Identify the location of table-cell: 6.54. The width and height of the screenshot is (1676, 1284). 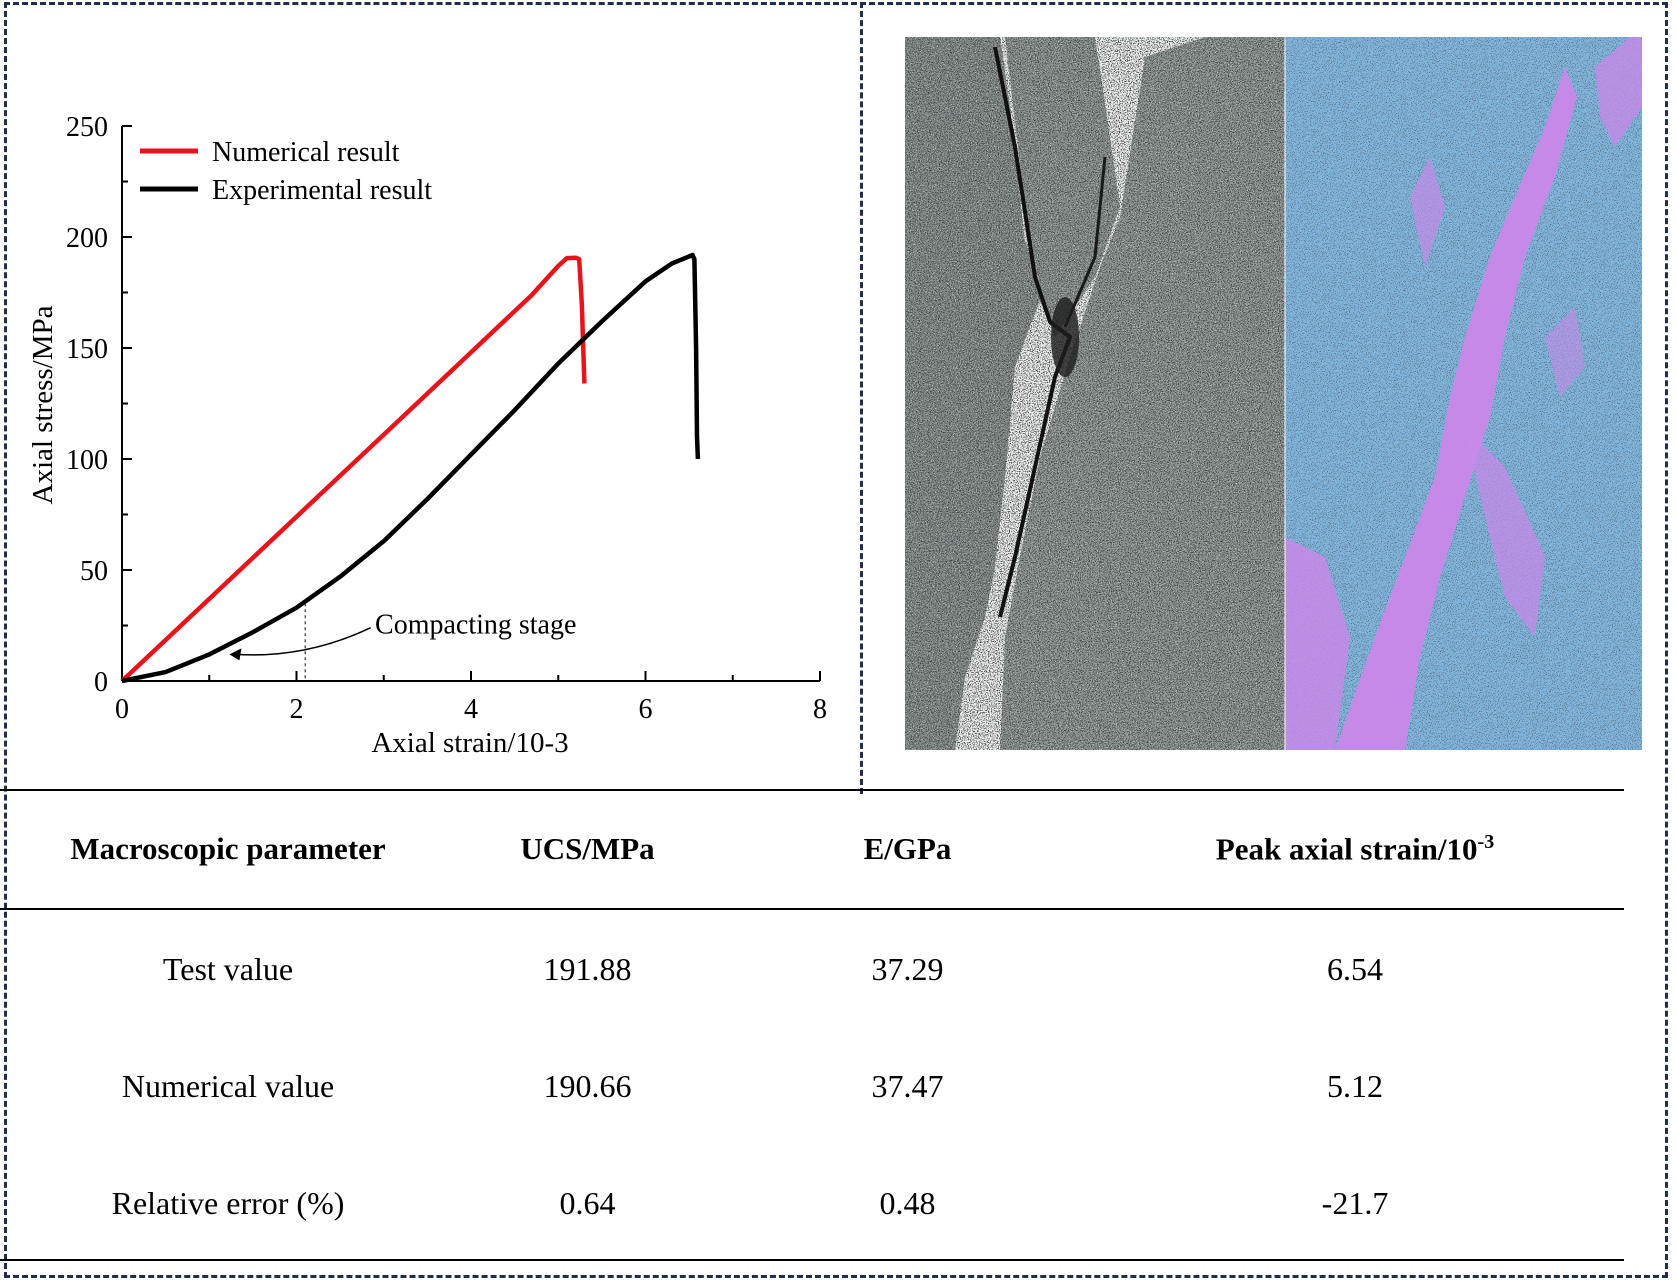
(1355, 969).